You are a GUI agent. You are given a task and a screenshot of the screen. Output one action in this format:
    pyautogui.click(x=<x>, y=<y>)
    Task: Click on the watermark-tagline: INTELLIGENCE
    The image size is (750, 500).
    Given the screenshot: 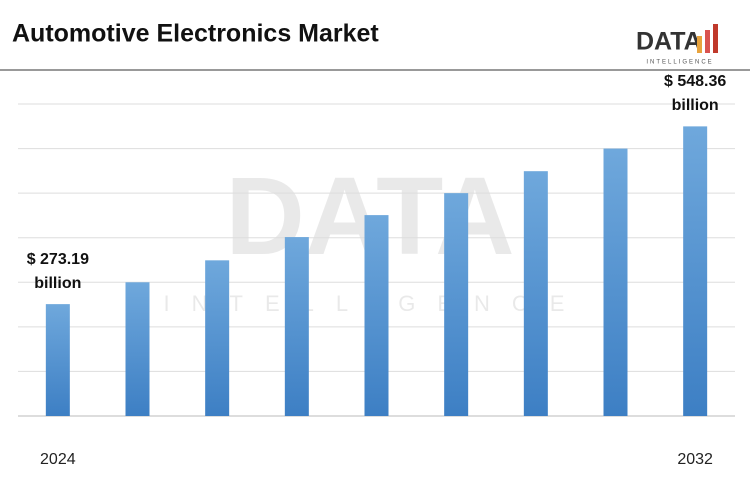 What is the action you would take?
    pyautogui.click(x=375, y=303)
    